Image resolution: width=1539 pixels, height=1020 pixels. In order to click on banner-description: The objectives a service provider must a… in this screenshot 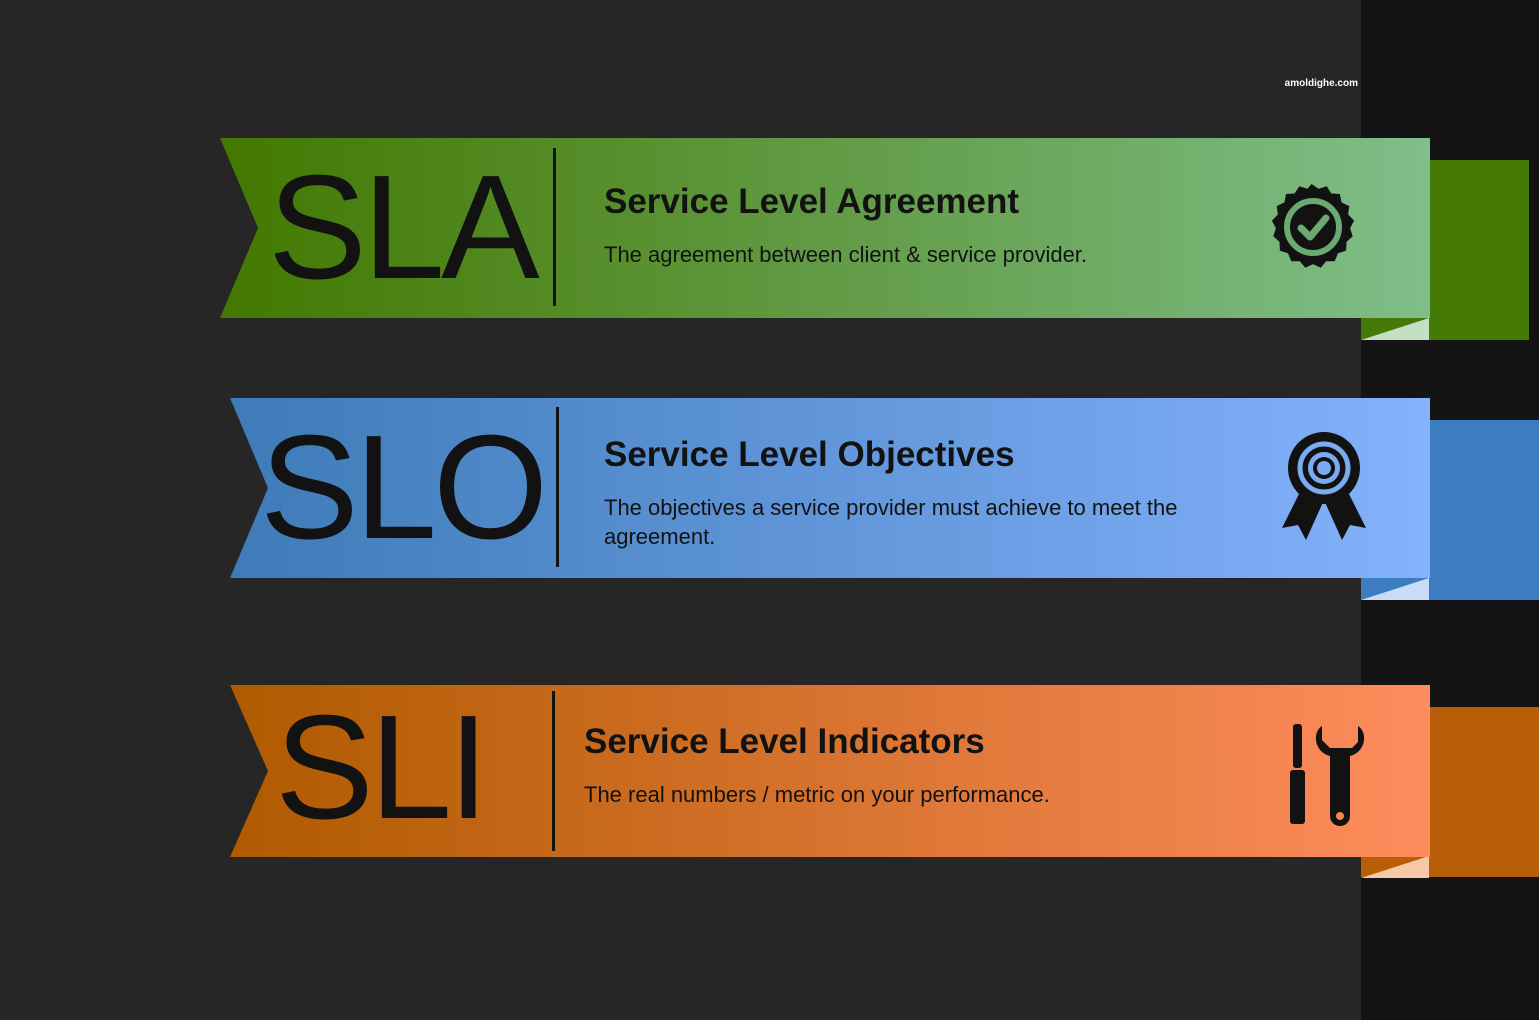, I will do `click(891, 522)`.